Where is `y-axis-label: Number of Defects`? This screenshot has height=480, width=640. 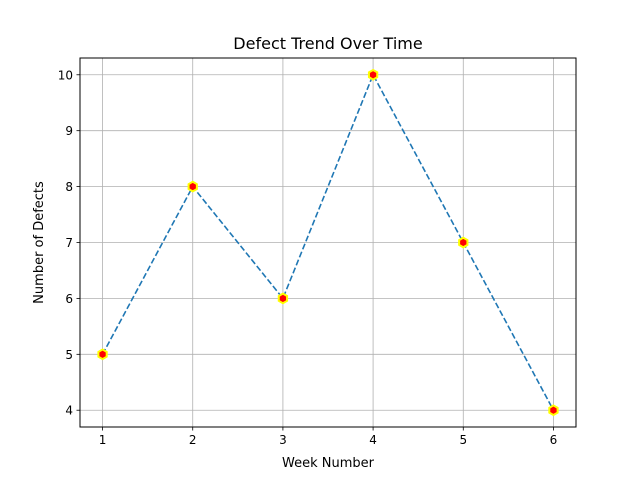
y-axis-label: Number of Defects is located at coordinates (39, 242).